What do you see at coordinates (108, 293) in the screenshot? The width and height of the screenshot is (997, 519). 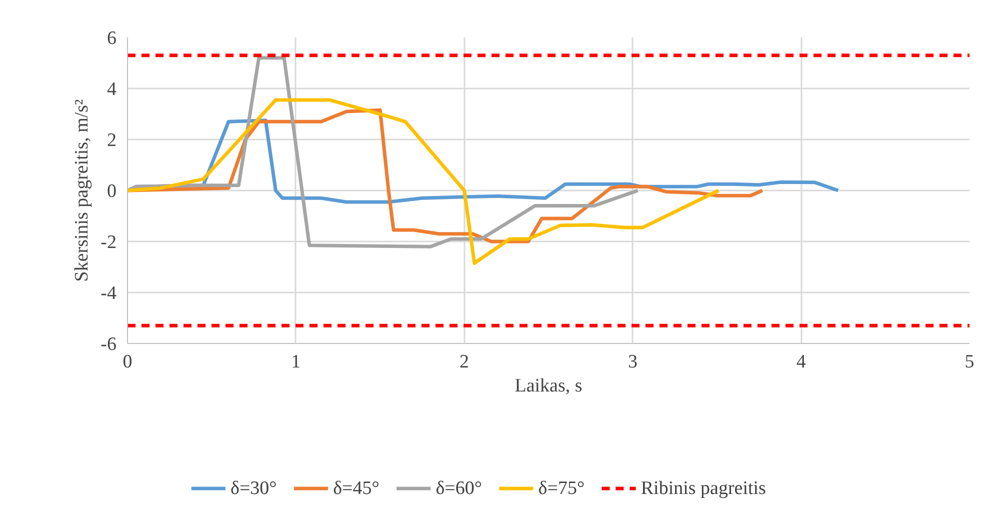 I see `y-tick-label: -4` at bounding box center [108, 293].